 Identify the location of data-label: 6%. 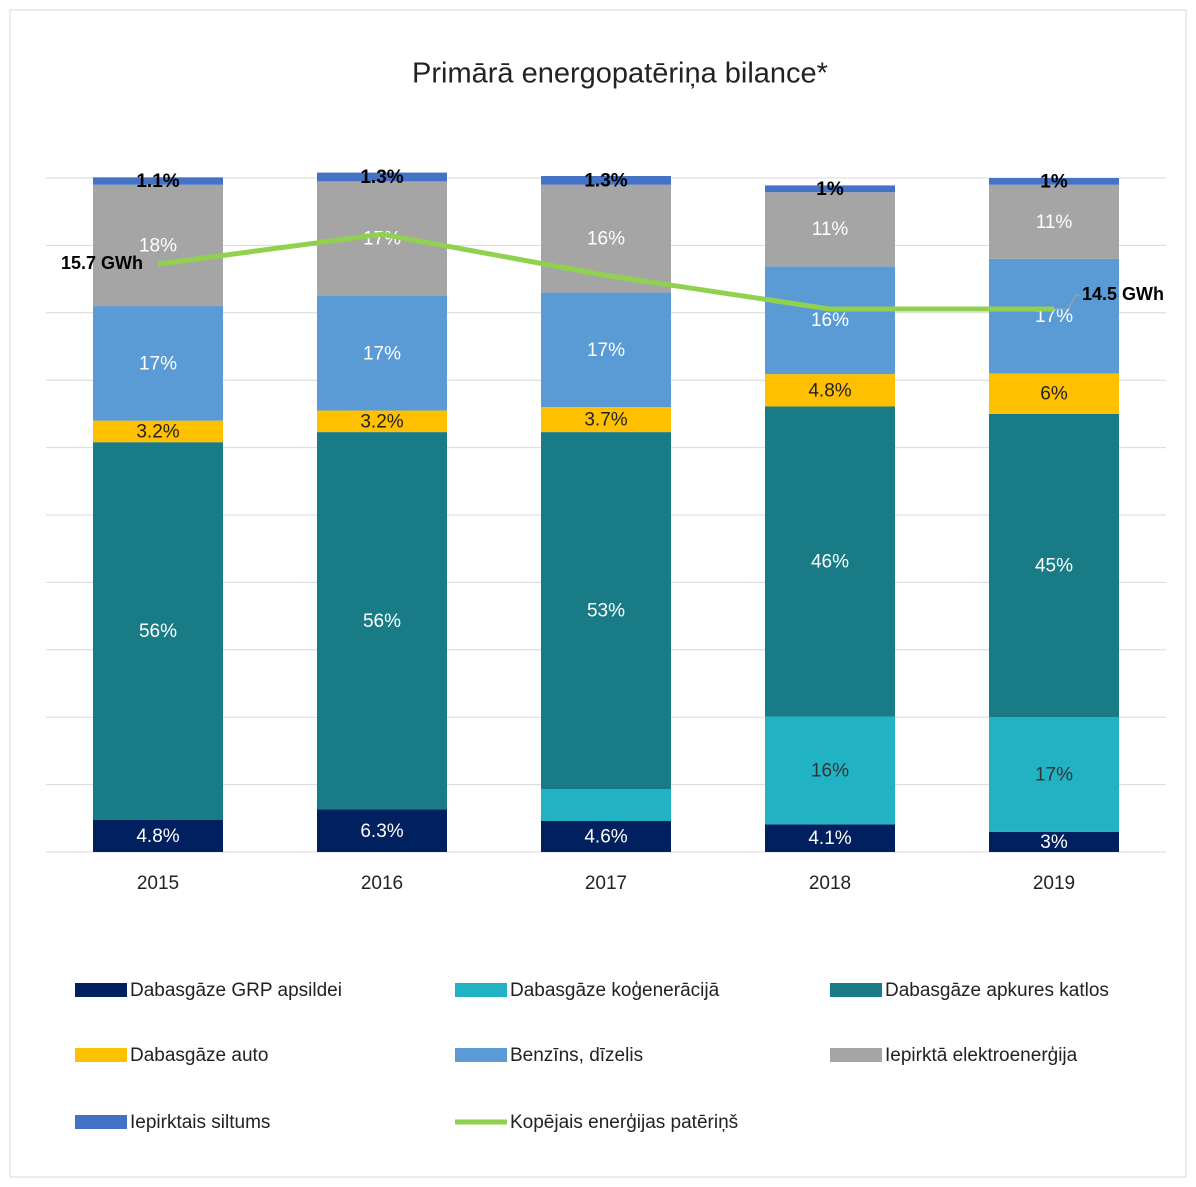
(1054, 394).